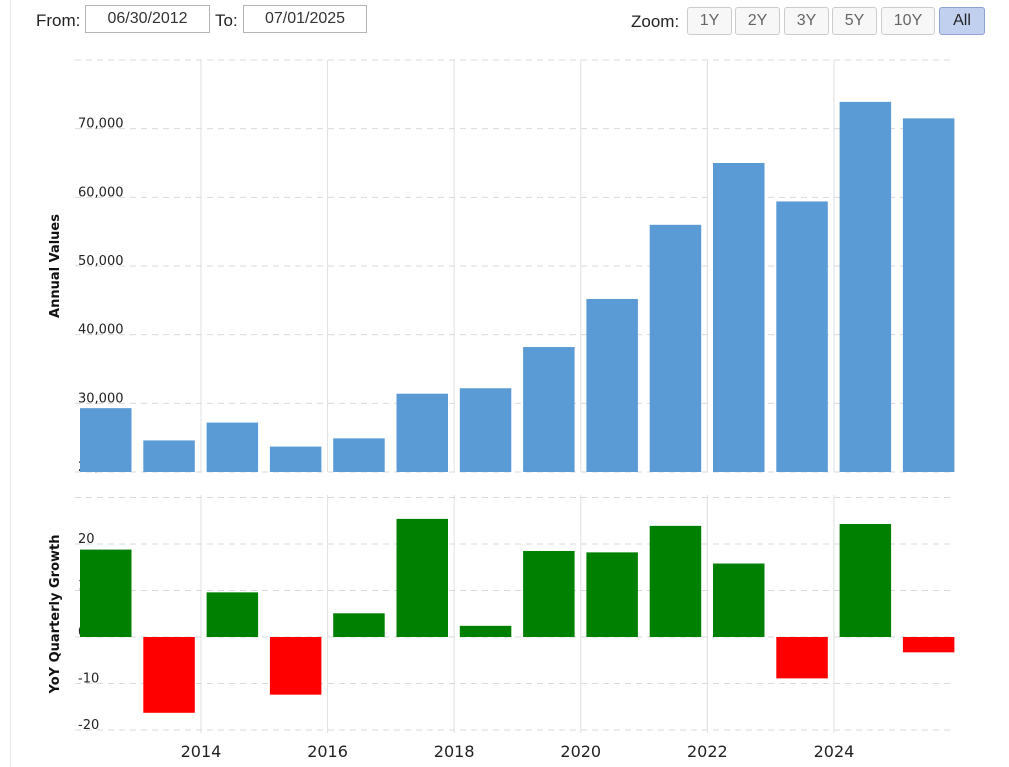 Image resolution: width=1009 pixels, height=767 pixels. What do you see at coordinates (802, 336) in the screenshot?
I see `annual-bar-2023` at bounding box center [802, 336].